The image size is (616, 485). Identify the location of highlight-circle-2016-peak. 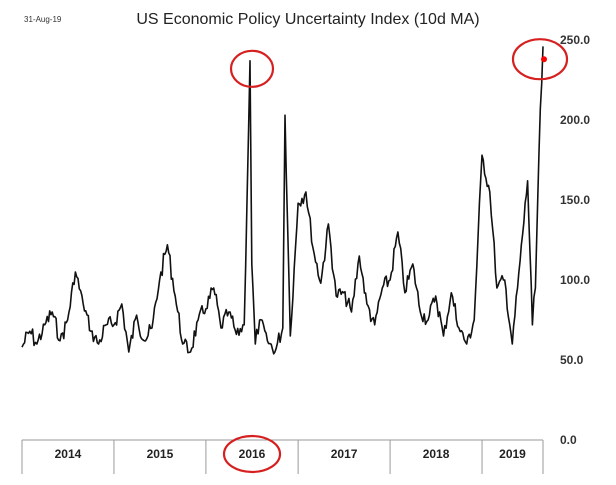
(252, 68).